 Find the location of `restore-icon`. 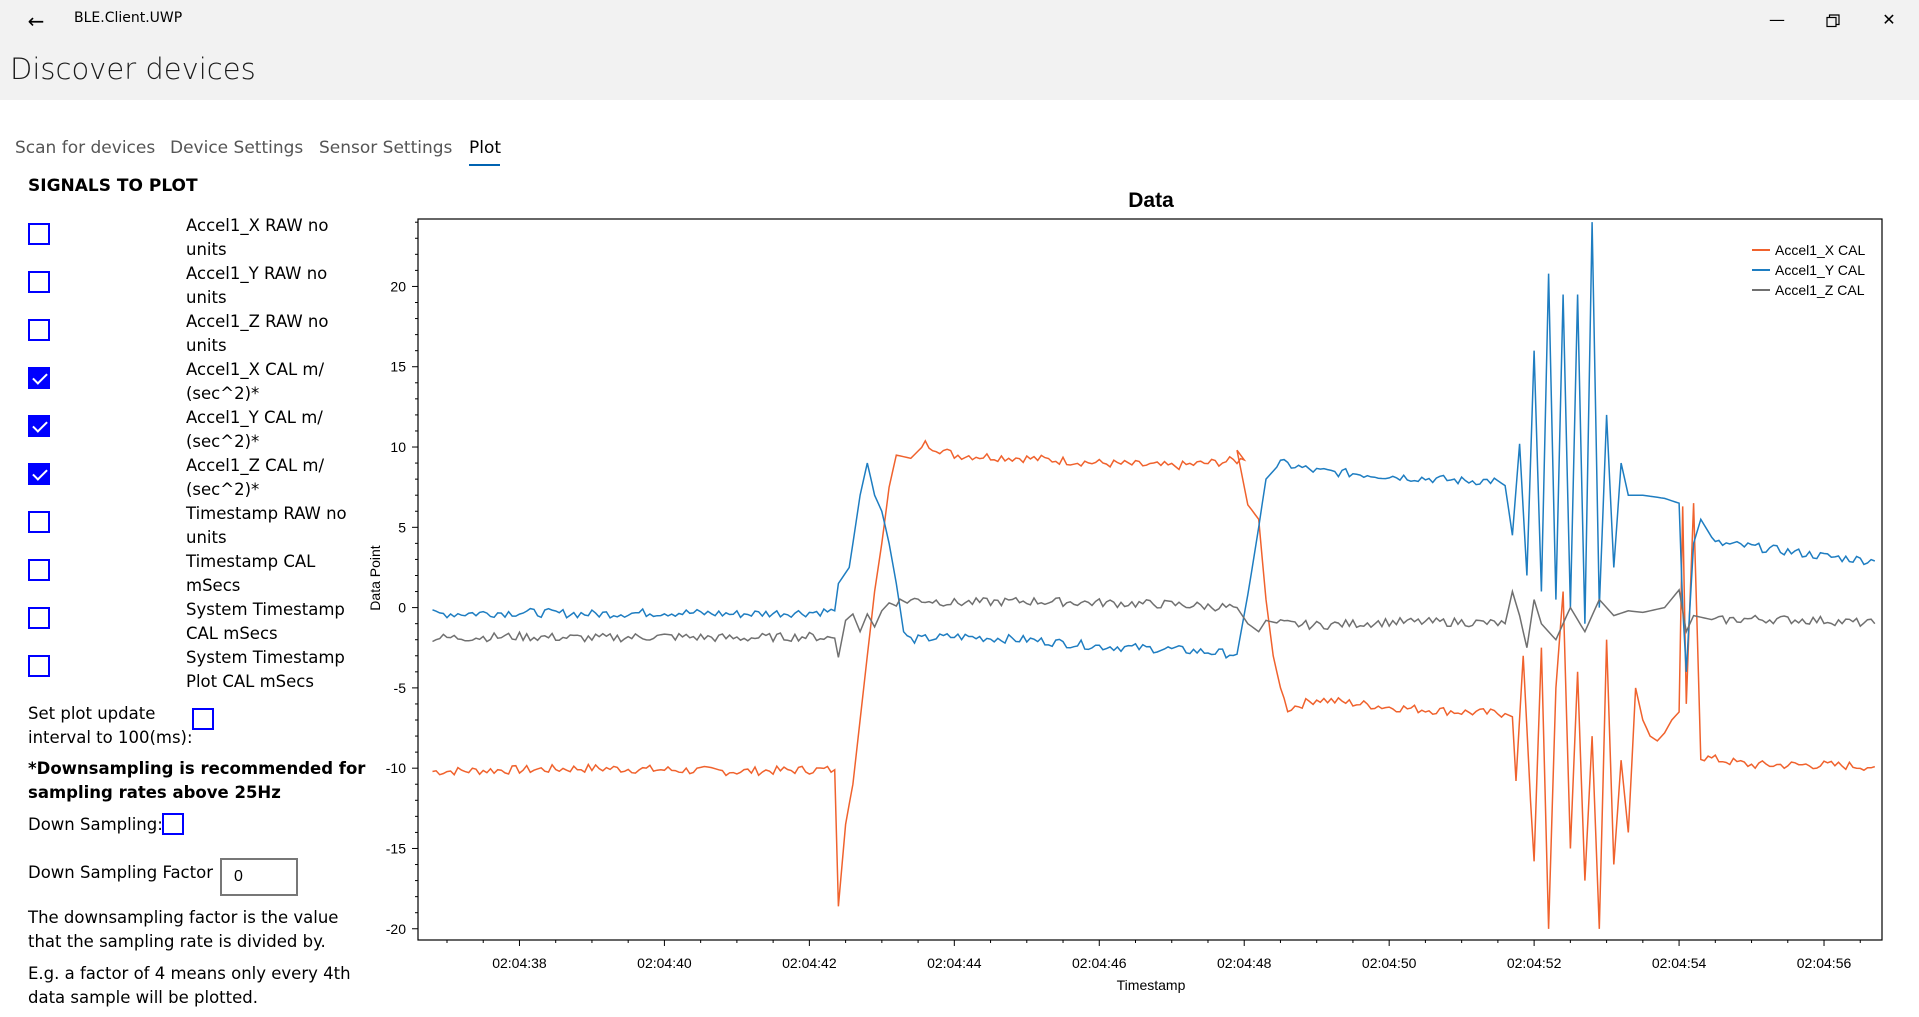

restore-icon is located at coordinates (1833, 20).